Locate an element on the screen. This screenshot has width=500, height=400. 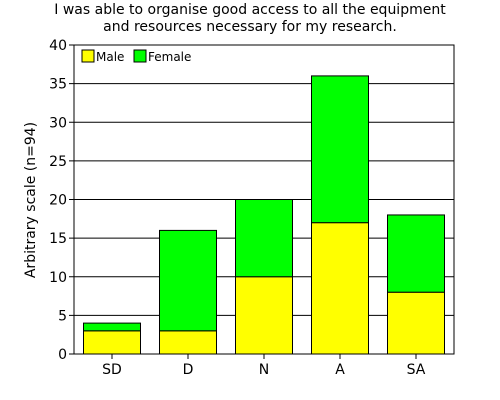
y-axis-label: Arbitrary scale (n=94) is located at coordinates (31, 200).